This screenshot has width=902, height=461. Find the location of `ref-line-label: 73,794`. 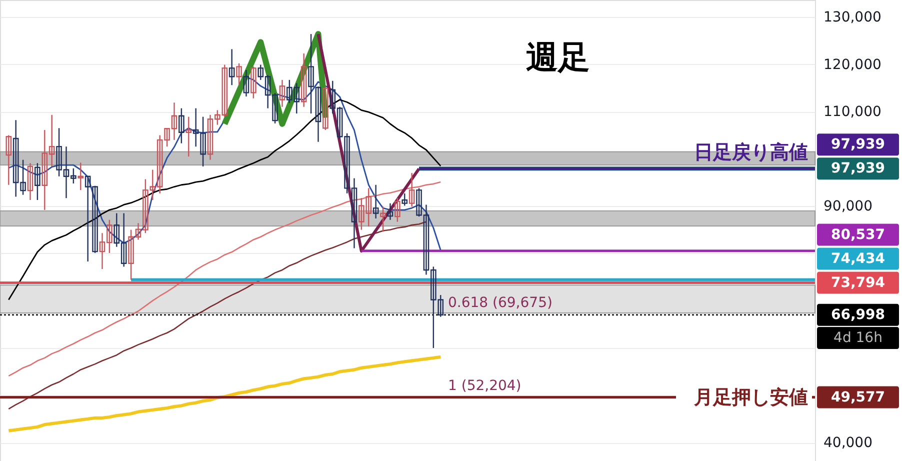

ref-line-label: 73,794 is located at coordinates (858, 282).